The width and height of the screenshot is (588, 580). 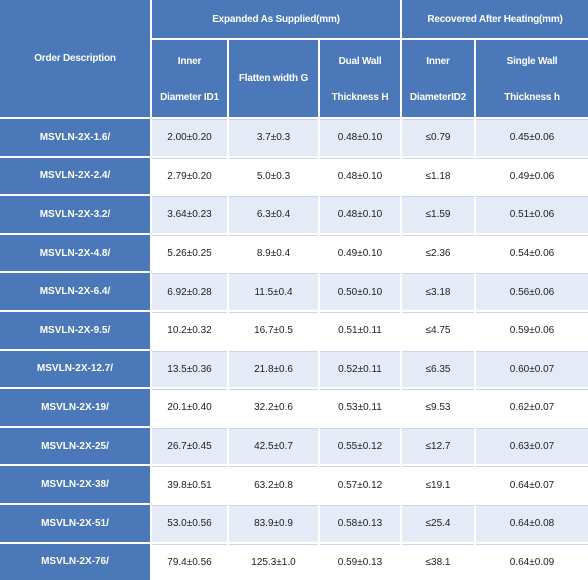 I want to click on order-description-cell: MSVLN-2X-3.2/, so click(x=75, y=214).